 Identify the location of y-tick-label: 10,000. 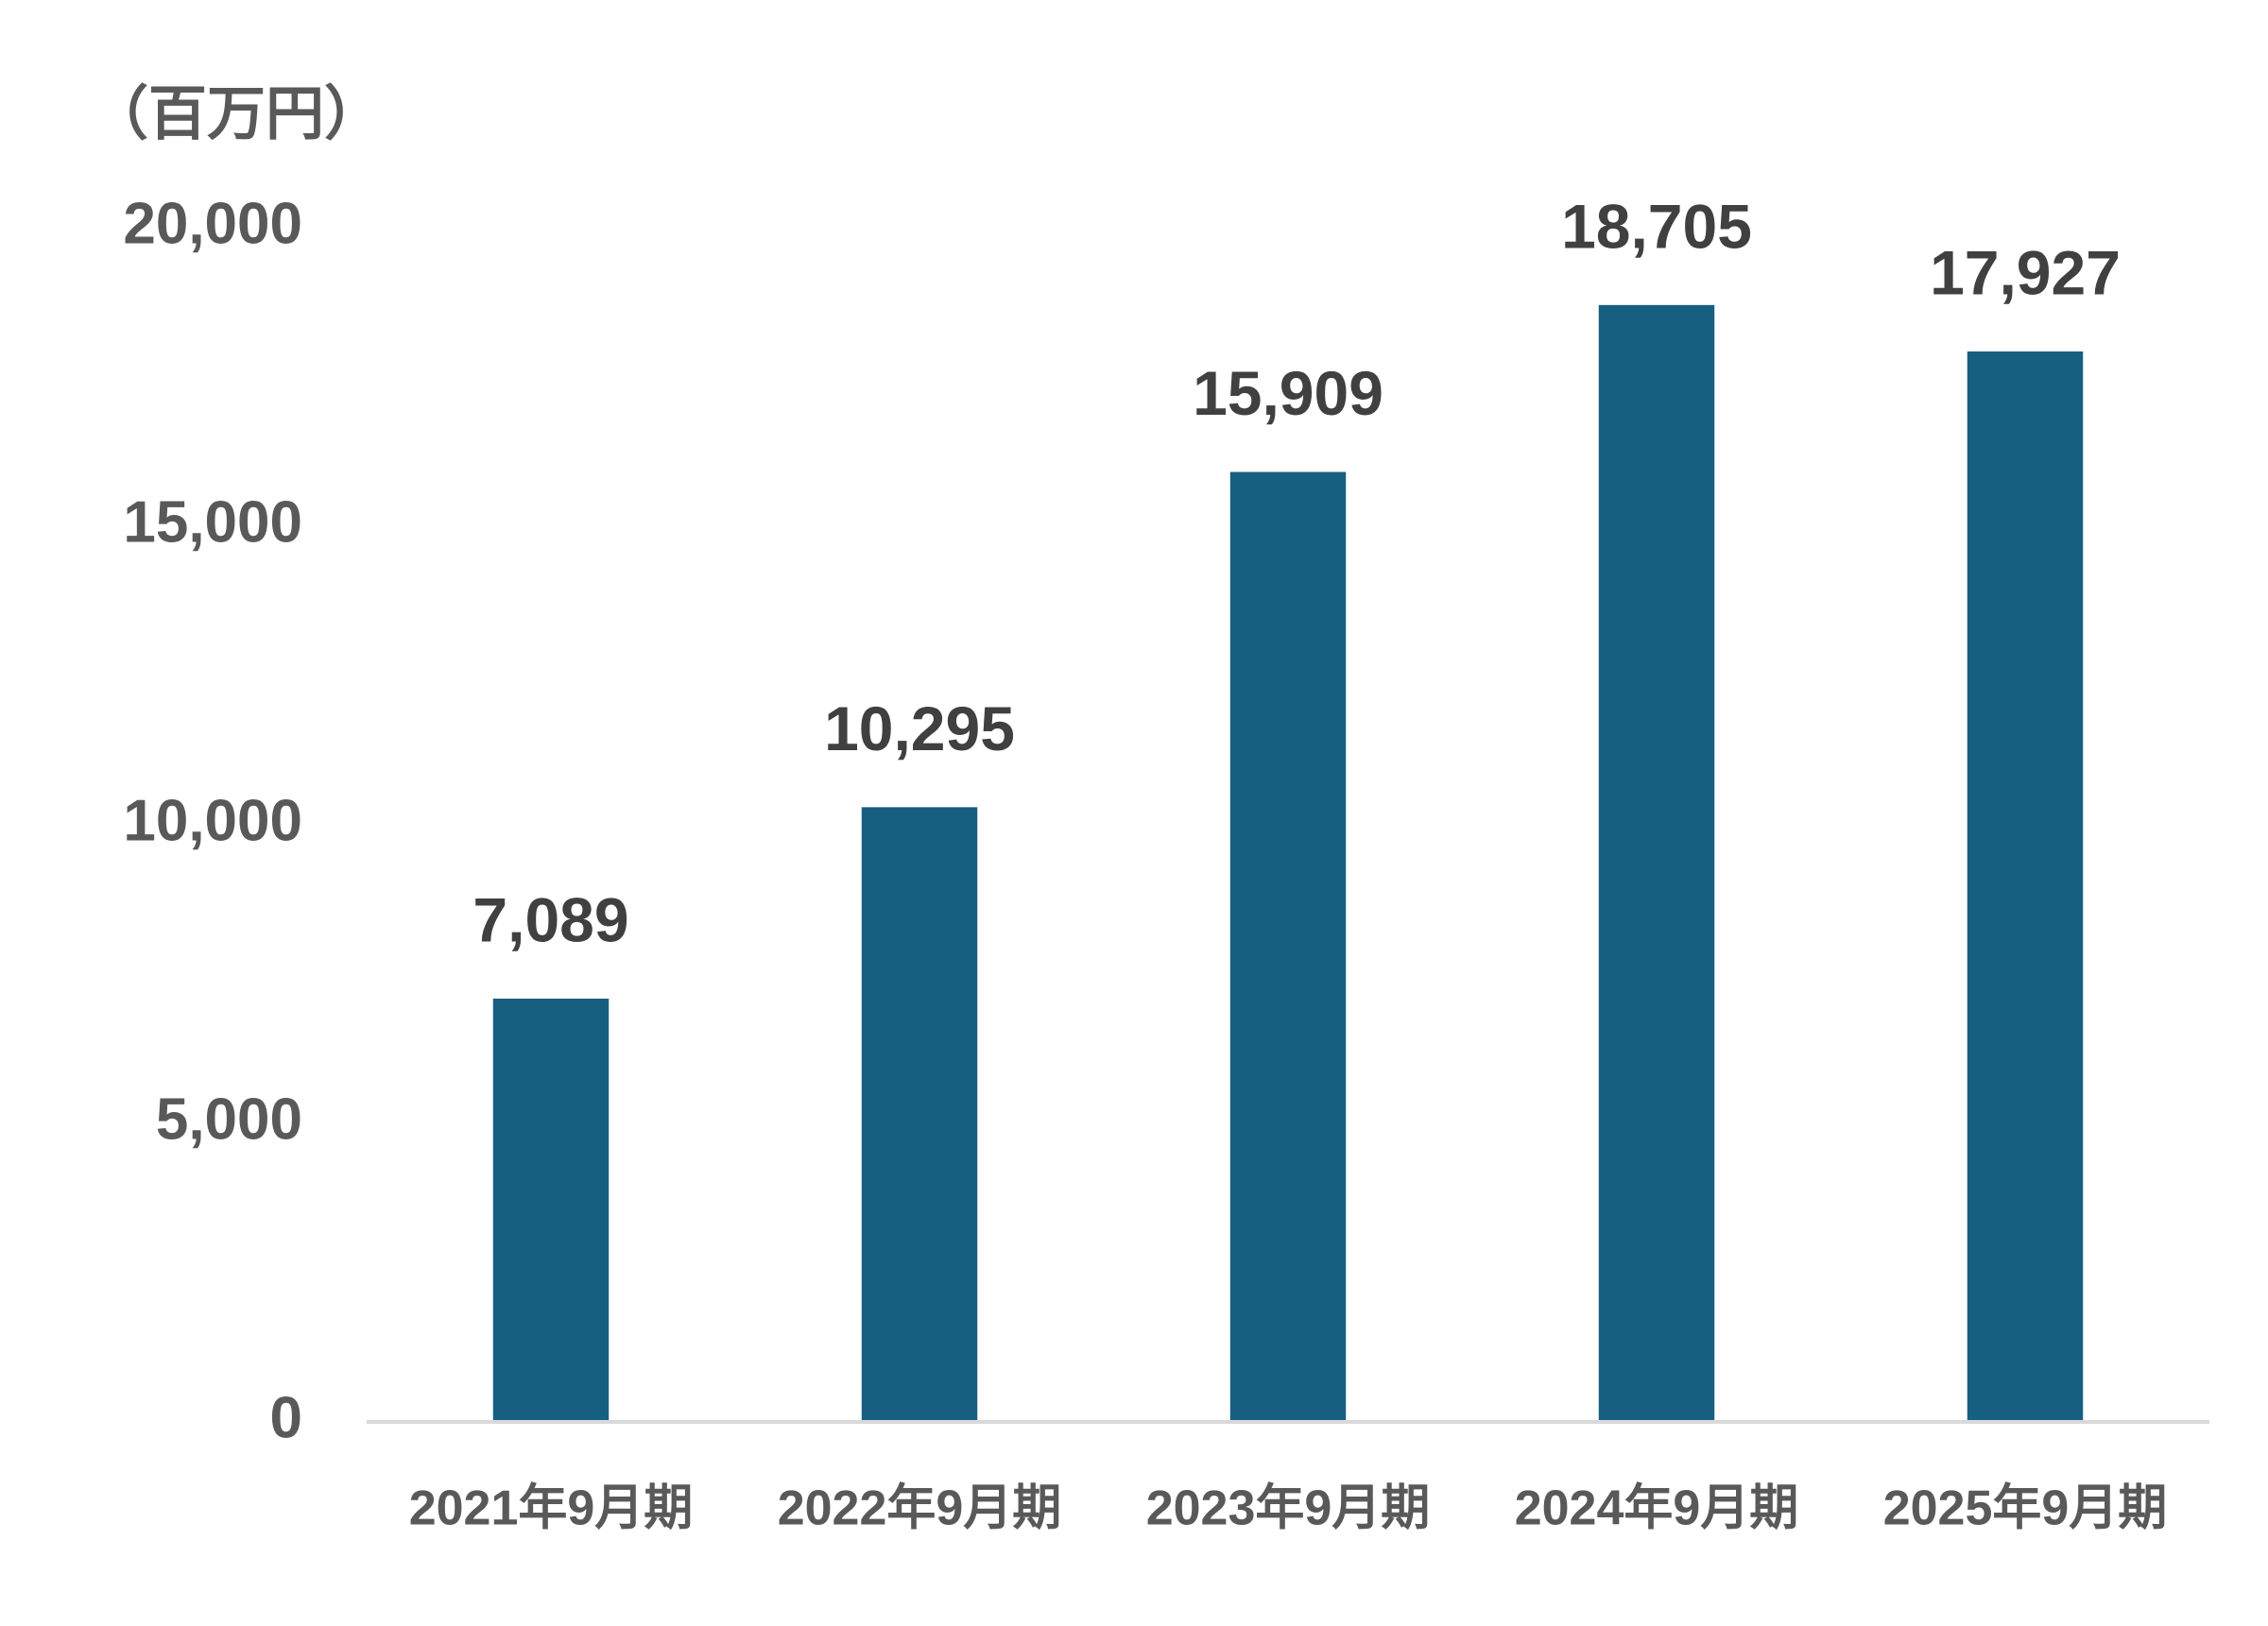
(212, 820).